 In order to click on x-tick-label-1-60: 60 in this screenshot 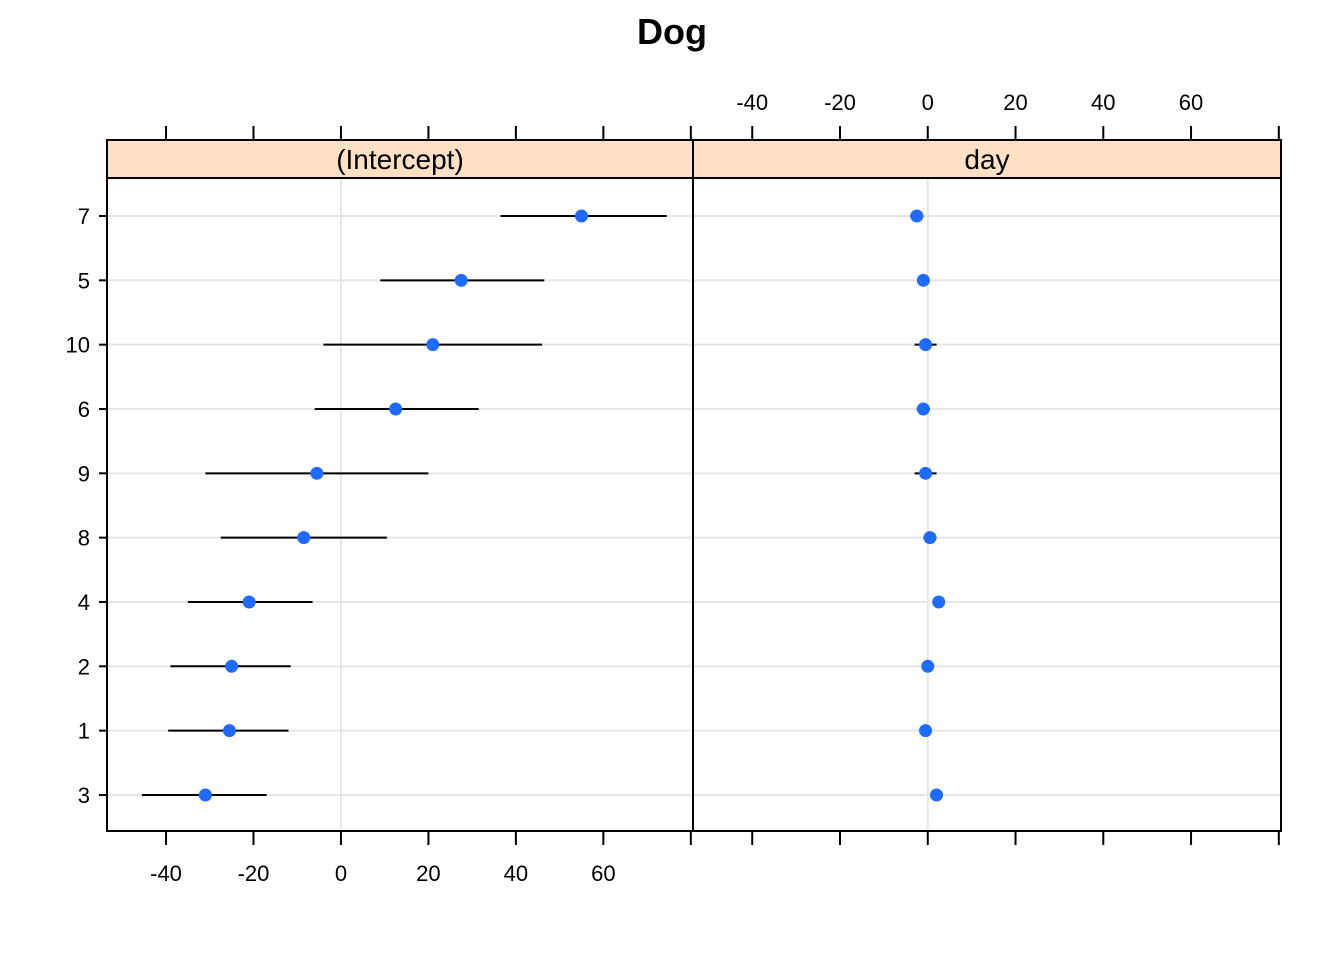, I will do `click(1191, 102)`.